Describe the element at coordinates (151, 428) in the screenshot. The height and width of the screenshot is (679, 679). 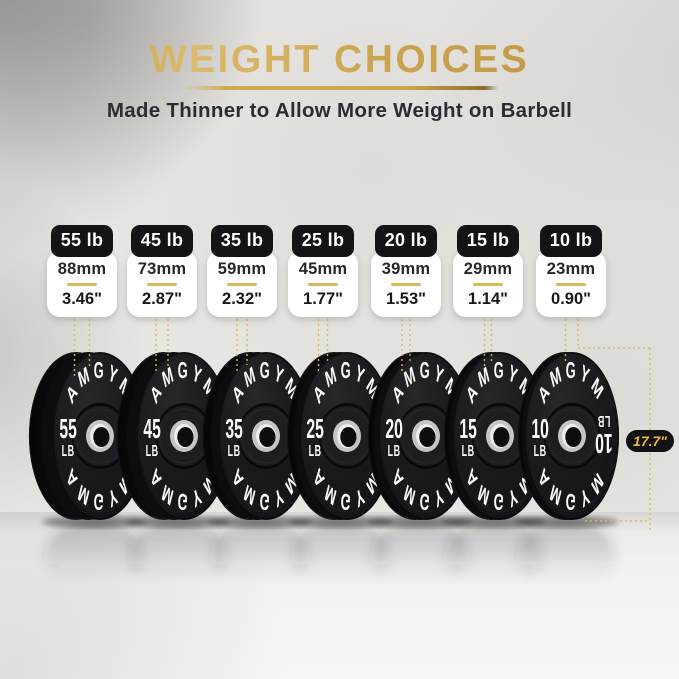
I see `plate-weight-number: 45` at that location.